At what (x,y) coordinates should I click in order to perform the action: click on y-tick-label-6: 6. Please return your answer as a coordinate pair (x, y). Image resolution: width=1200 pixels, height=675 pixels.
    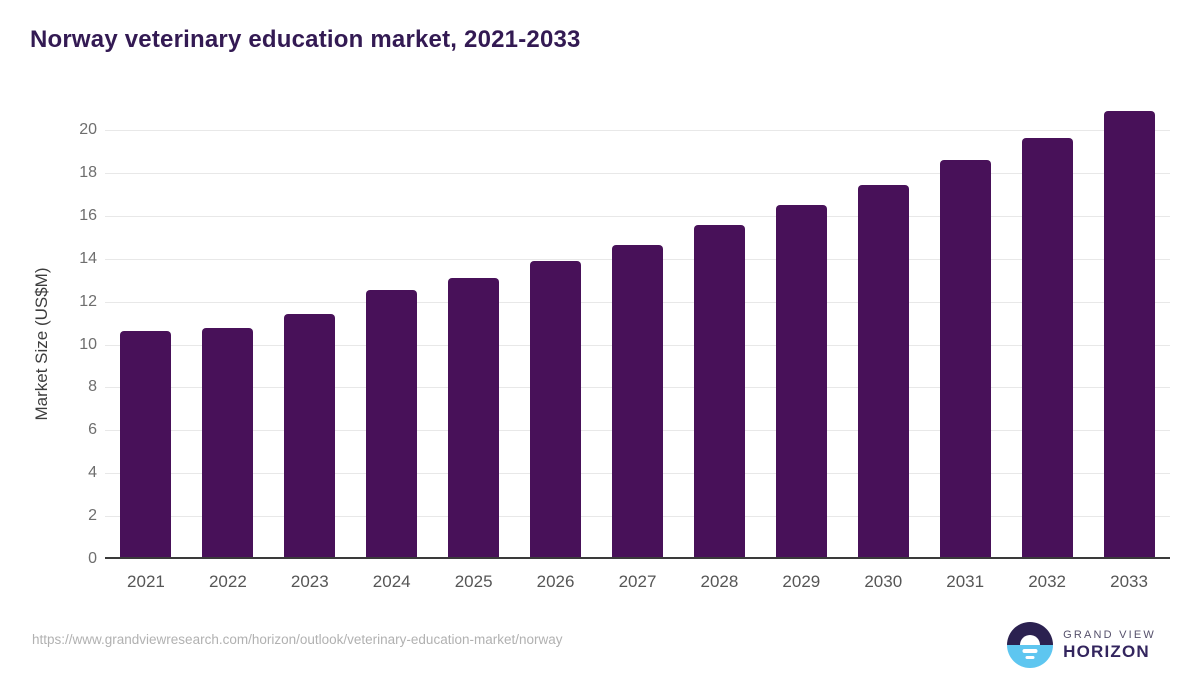
    Looking at the image, I should click on (92, 430).